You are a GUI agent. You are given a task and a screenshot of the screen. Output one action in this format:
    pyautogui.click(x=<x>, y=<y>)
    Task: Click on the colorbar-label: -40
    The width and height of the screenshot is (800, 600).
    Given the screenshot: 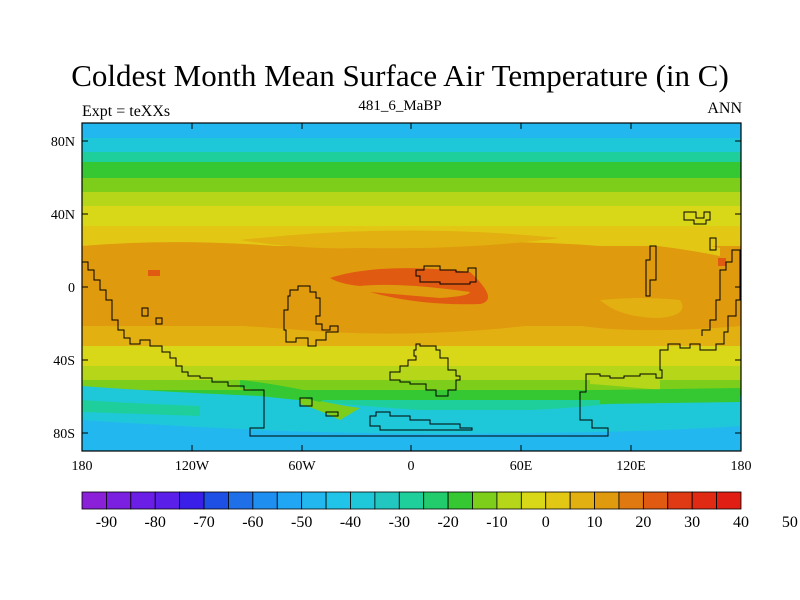 What is the action you would take?
    pyautogui.click(x=350, y=522)
    